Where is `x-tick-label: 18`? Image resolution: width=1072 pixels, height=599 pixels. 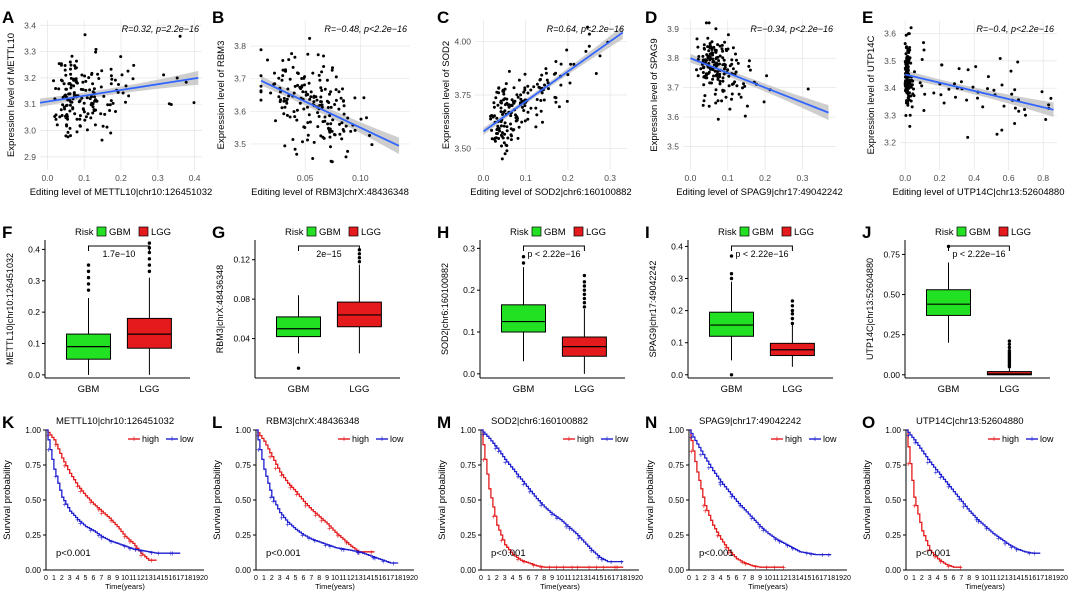
x-tick-label: 18 is located at coordinates (188, 578).